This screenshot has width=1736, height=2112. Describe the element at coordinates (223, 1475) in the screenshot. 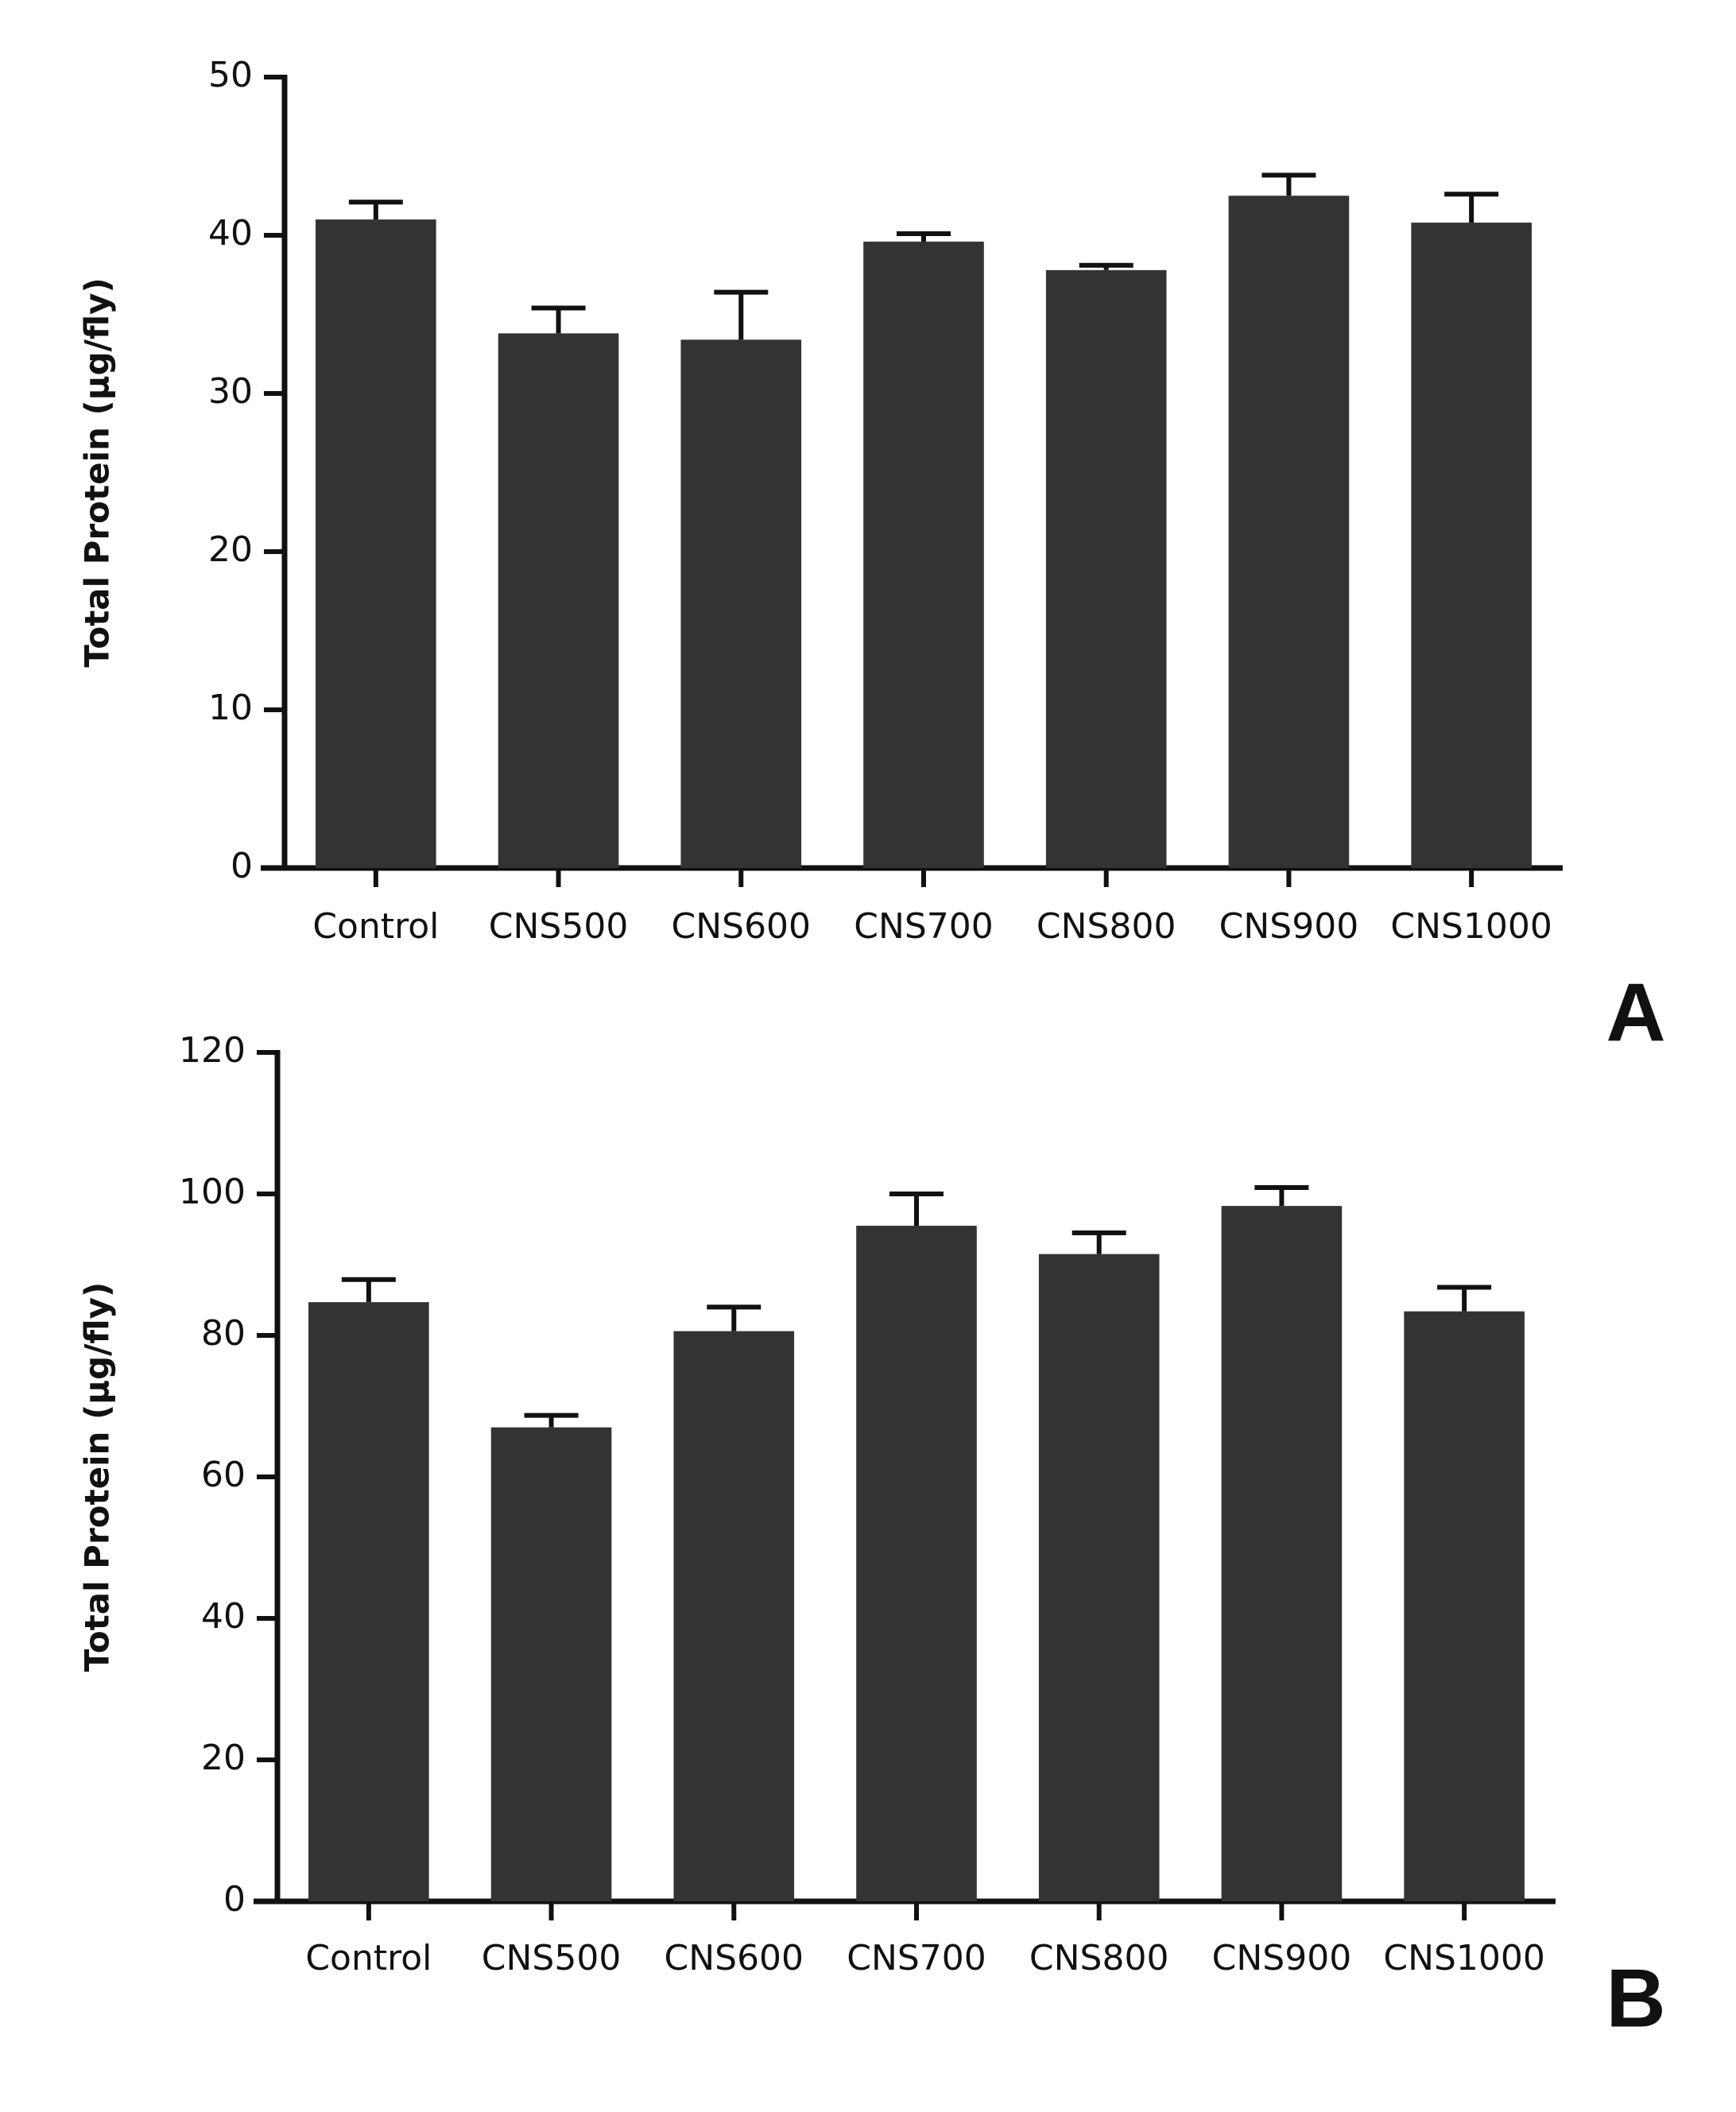

I see `y-tick-label: 60` at that location.